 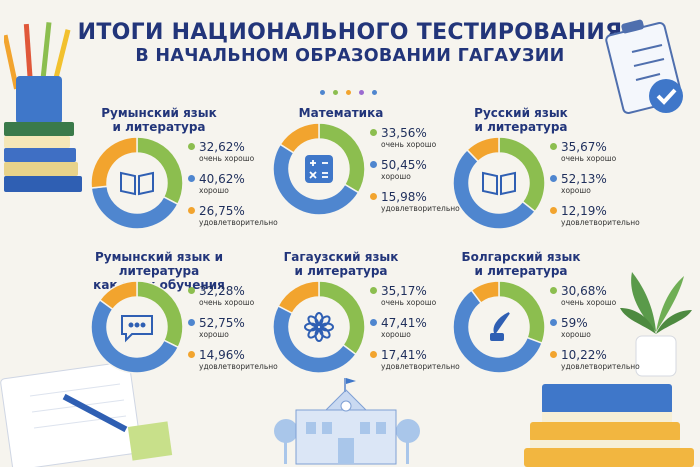 What do you see at coordinates (43, 107) in the screenshot?
I see `pencil-cup-icon` at bounding box center [43, 107].